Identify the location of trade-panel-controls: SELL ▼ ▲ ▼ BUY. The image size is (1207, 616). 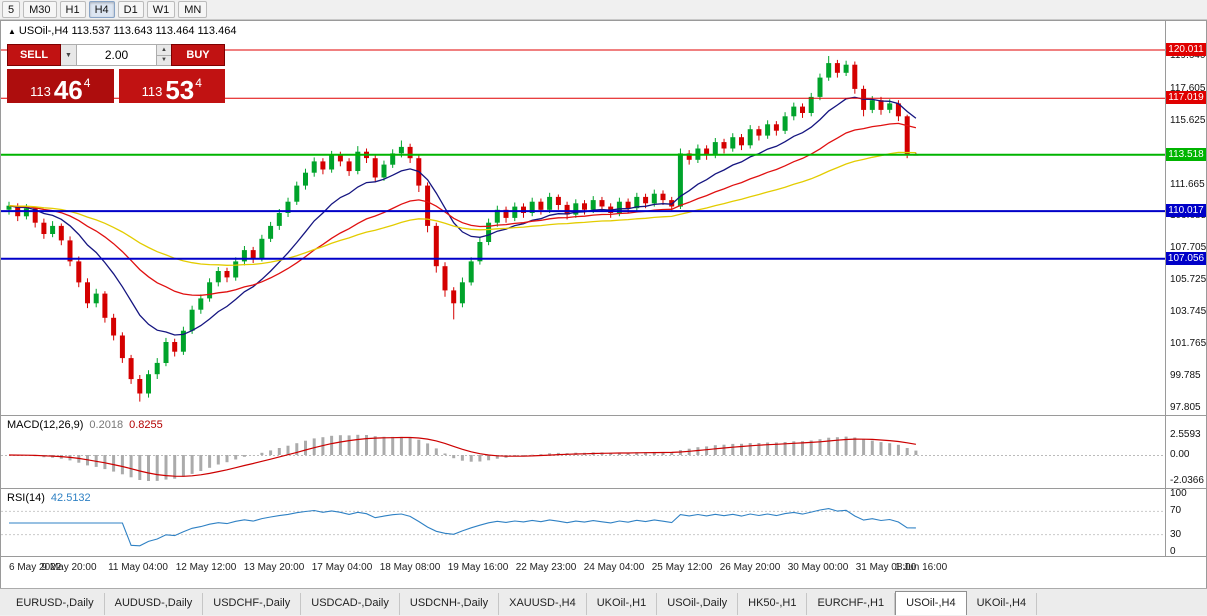
(116, 55).